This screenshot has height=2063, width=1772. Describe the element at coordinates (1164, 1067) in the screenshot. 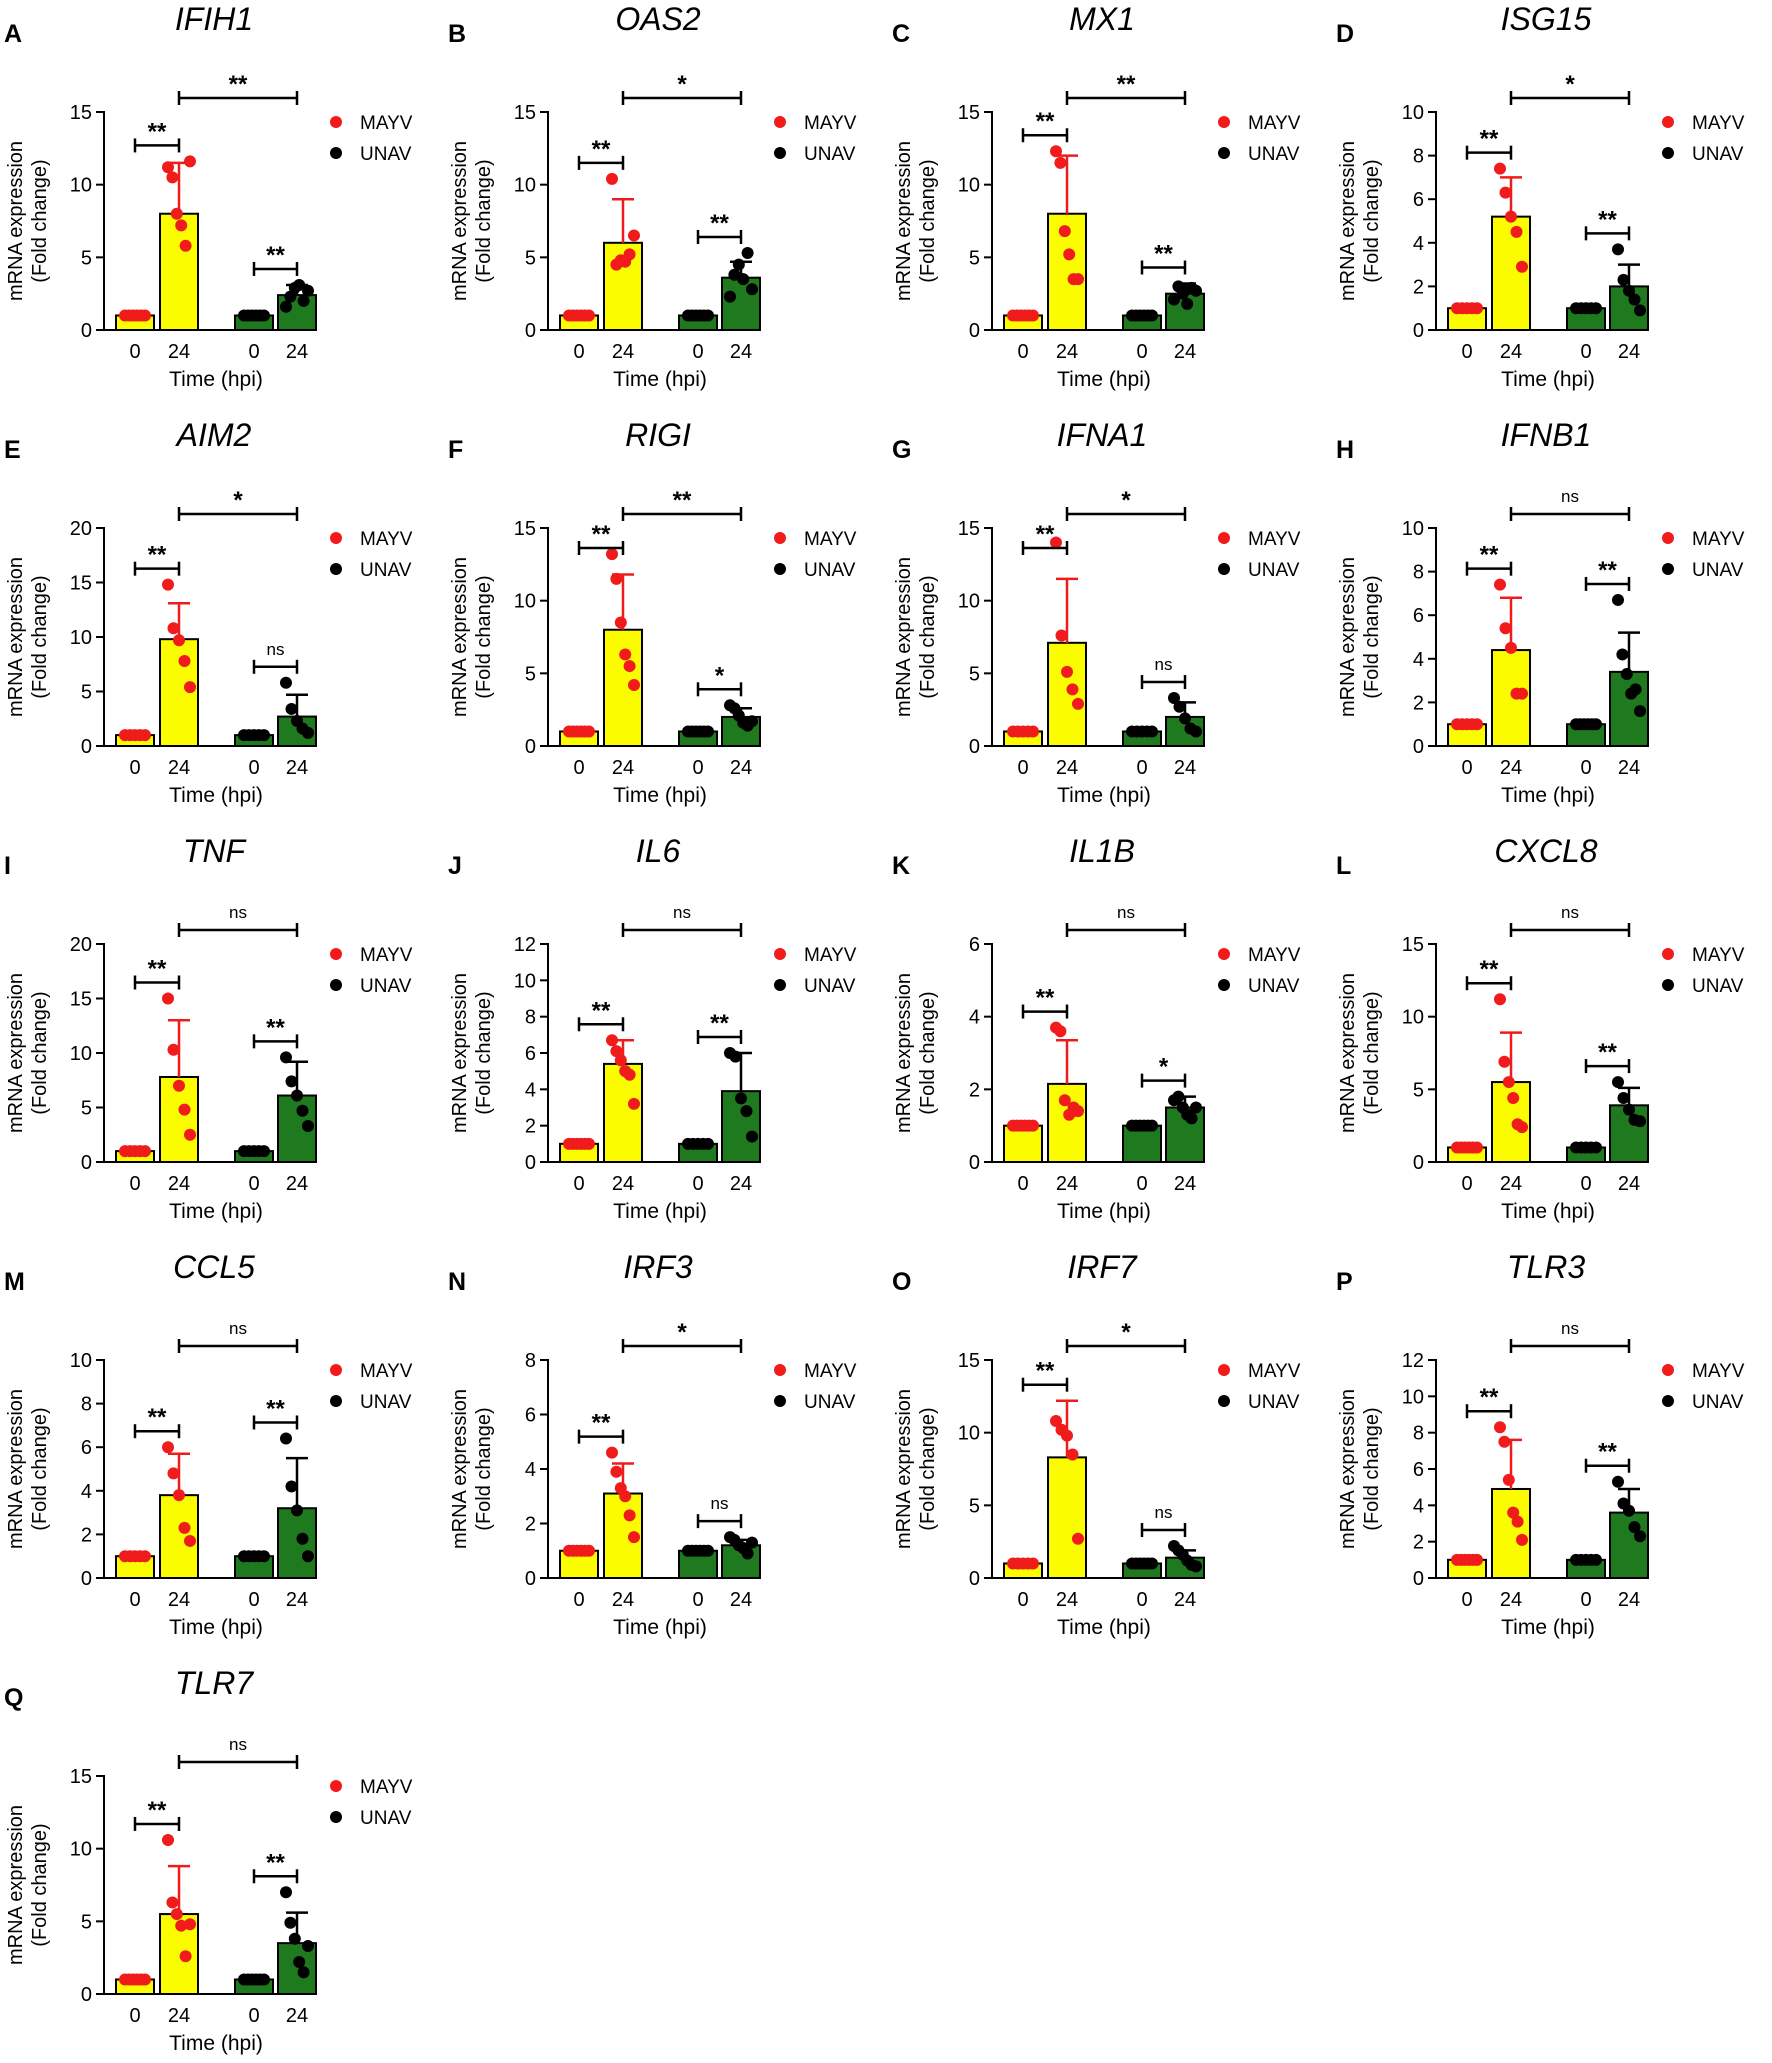

I see `sig-bracket-unav-label: *` at that location.